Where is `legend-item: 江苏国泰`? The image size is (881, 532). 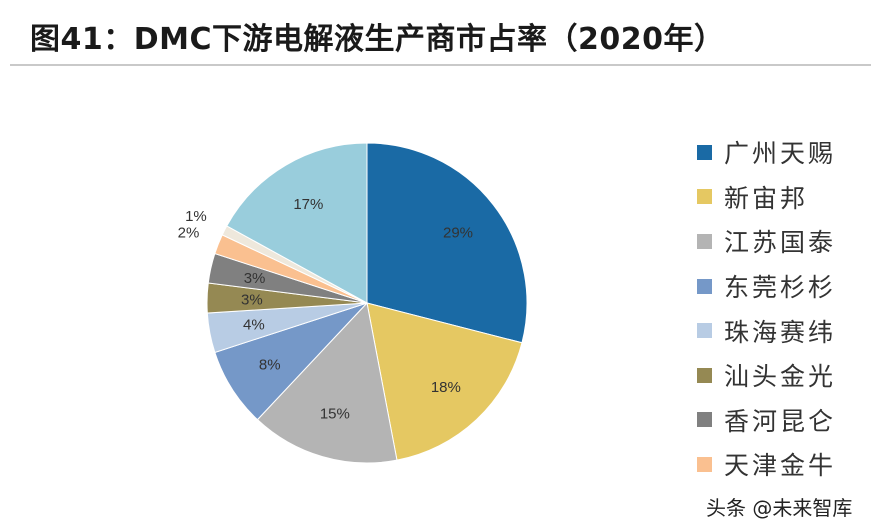
legend-item: 江苏国泰 is located at coordinates (766, 241).